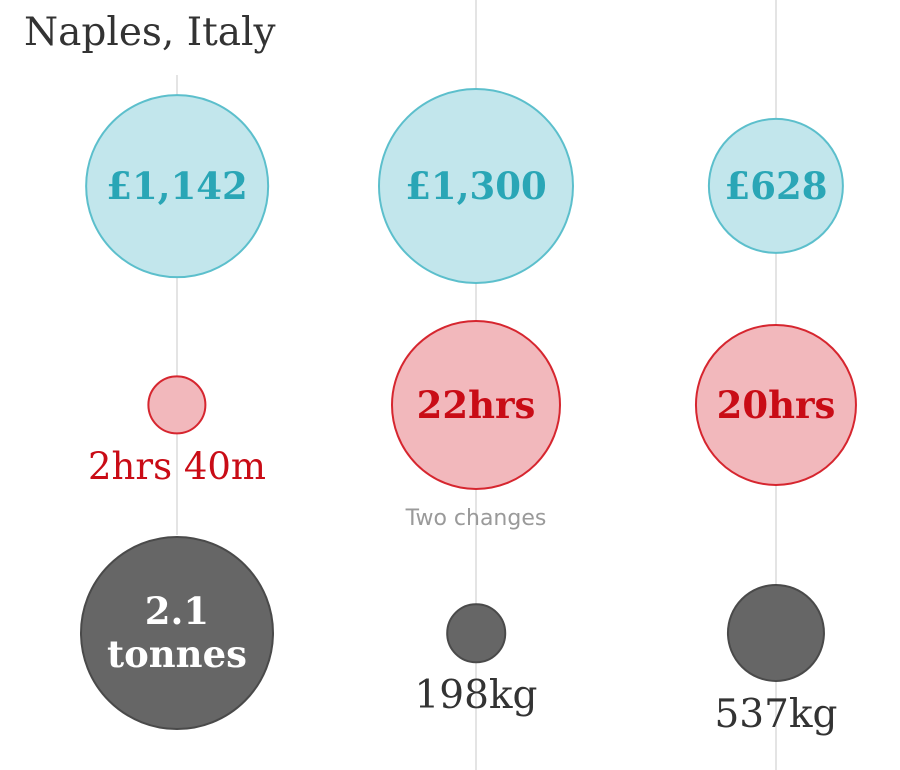  What do you see at coordinates (476, 695) in the screenshot?
I see `carbon-label: 198kg` at bounding box center [476, 695].